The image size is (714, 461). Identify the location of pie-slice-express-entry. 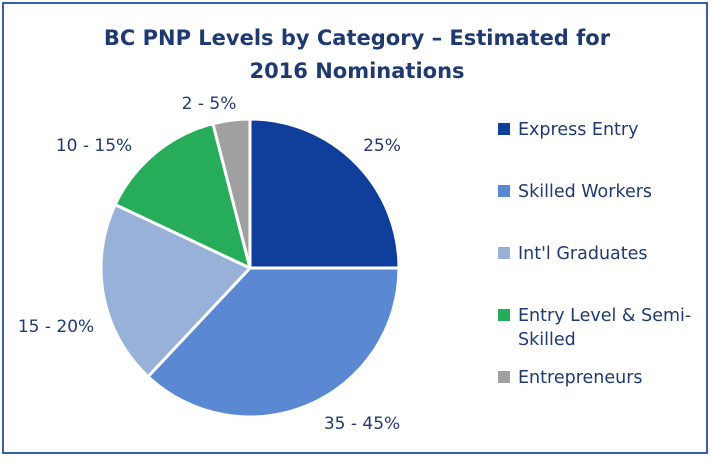
(324, 193).